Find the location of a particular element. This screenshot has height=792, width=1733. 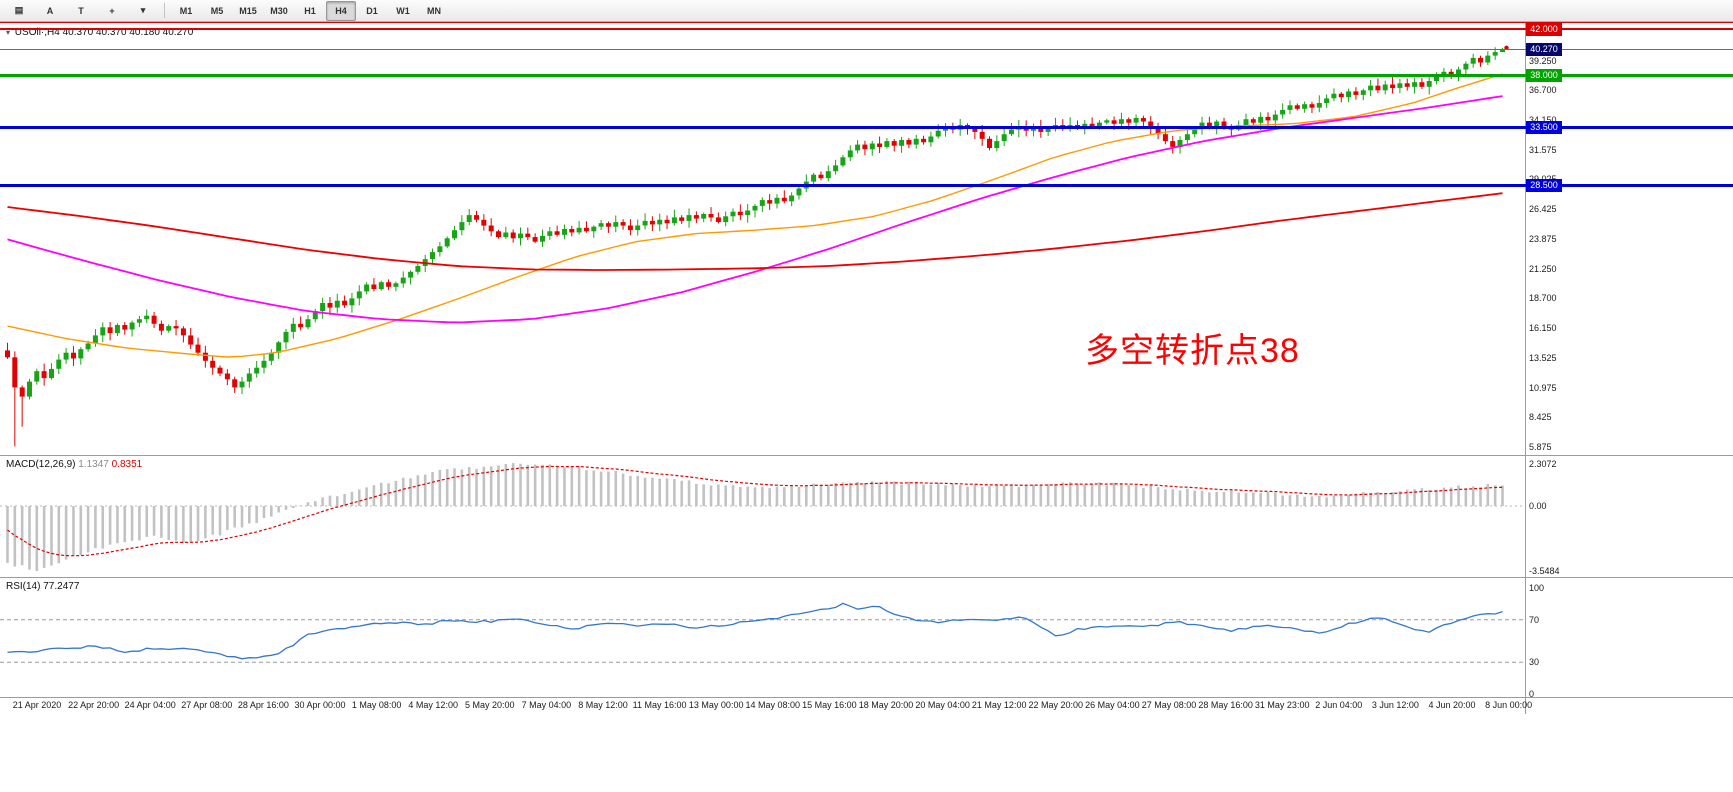

ma-red-line is located at coordinates (755, 231).